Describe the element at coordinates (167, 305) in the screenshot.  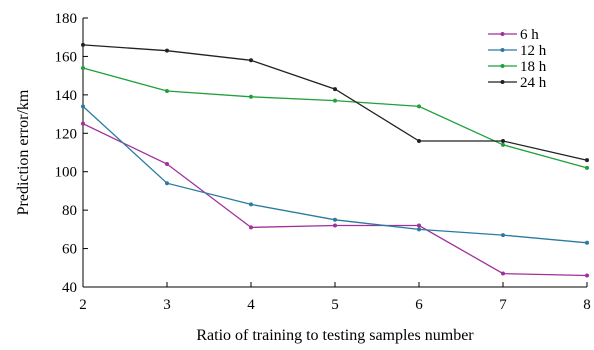
I see `x-tick-label: 3` at that location.